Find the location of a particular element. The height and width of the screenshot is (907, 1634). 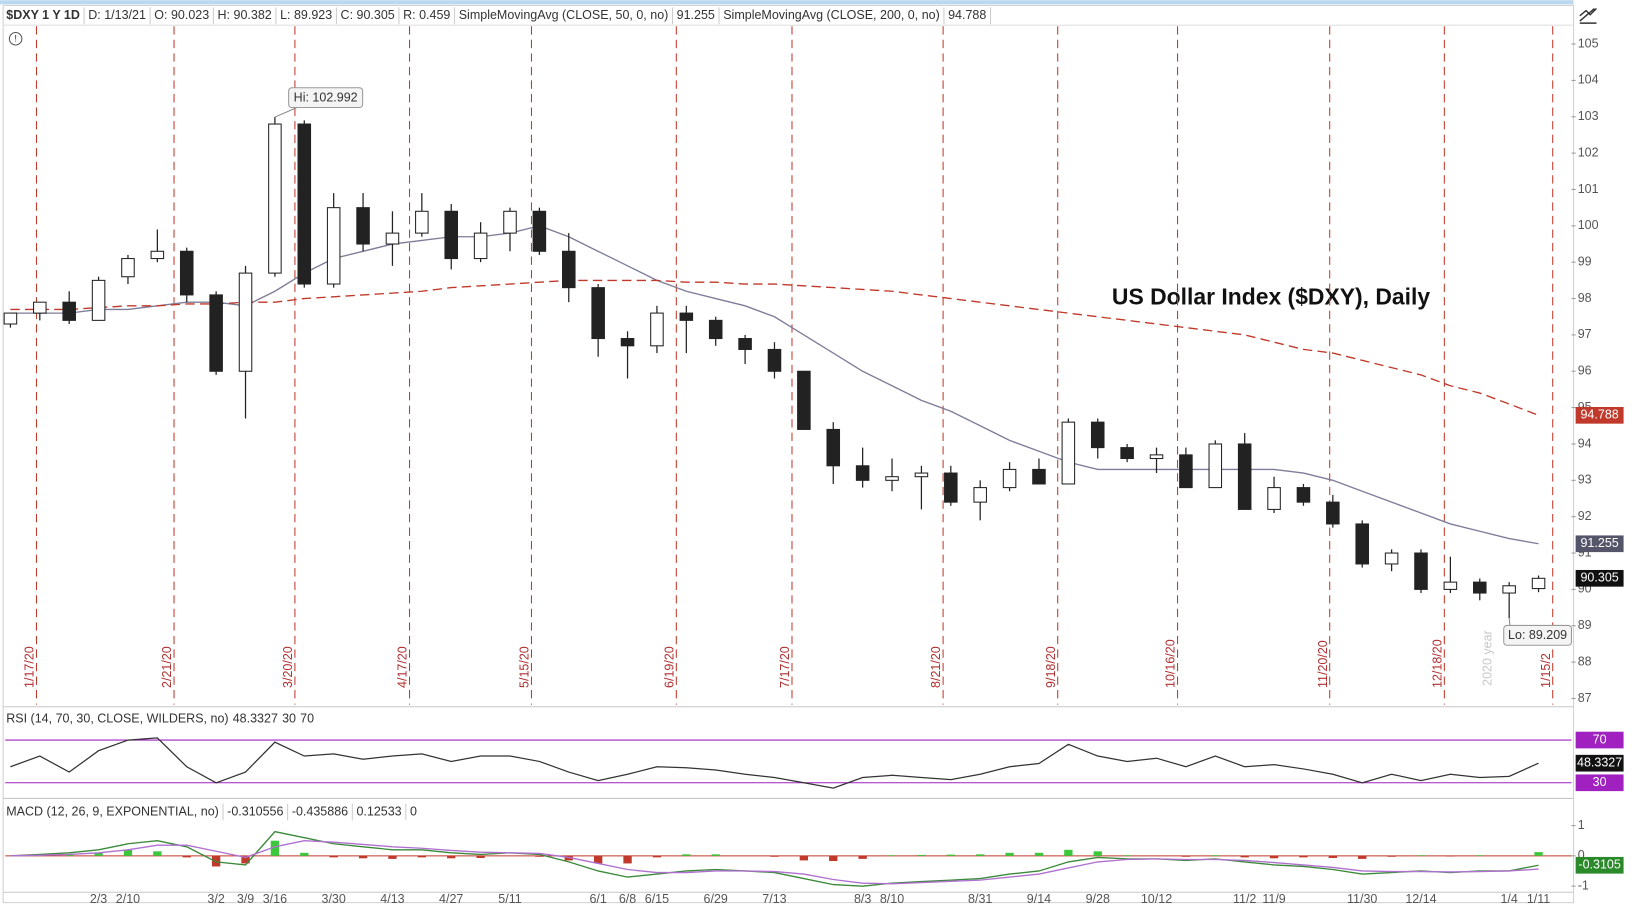

y-tick-label: 100 is located at coordinates (1588, 225).